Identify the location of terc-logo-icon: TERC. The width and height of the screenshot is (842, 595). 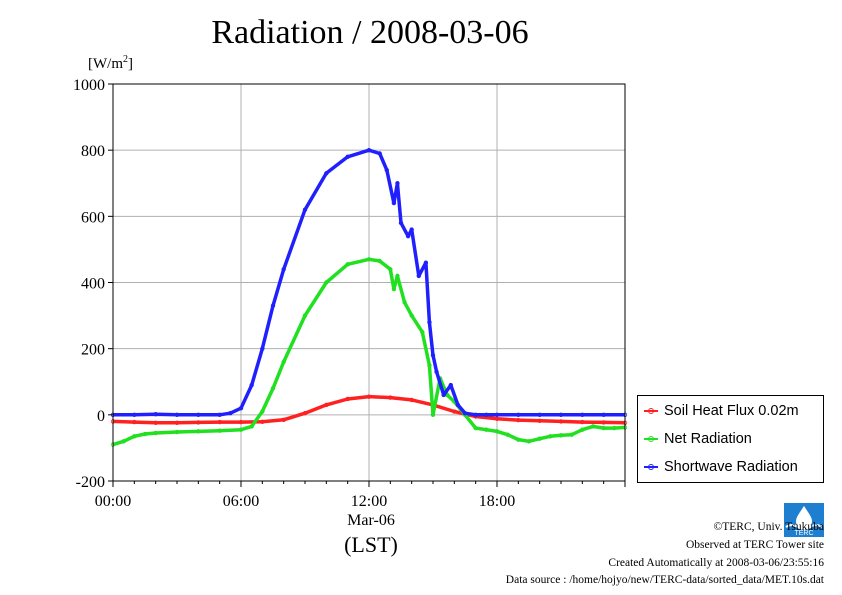
(804, 520).